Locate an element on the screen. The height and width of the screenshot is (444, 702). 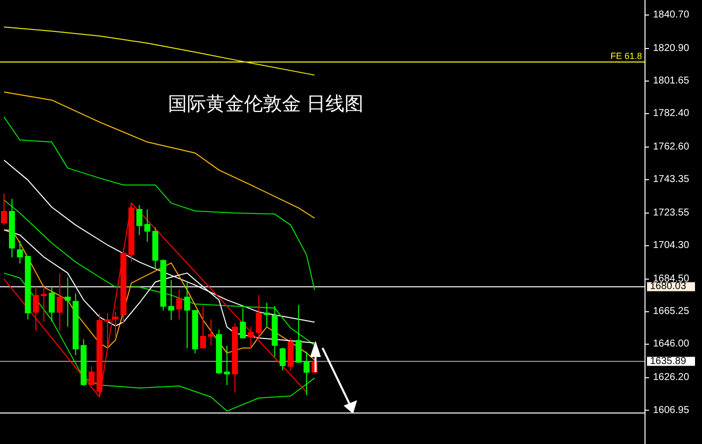
ref-line-label: 1635.89 is located at coordinates (668, 361).